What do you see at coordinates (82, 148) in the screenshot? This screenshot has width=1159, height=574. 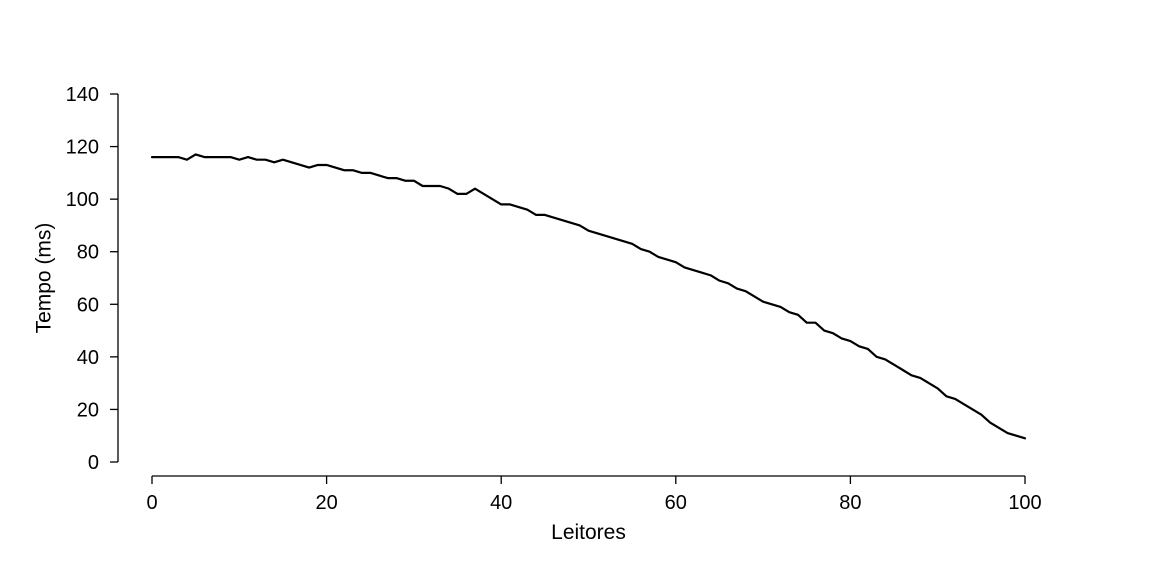 I see `y-tick-label: 120` at bounding box center [82, 148].